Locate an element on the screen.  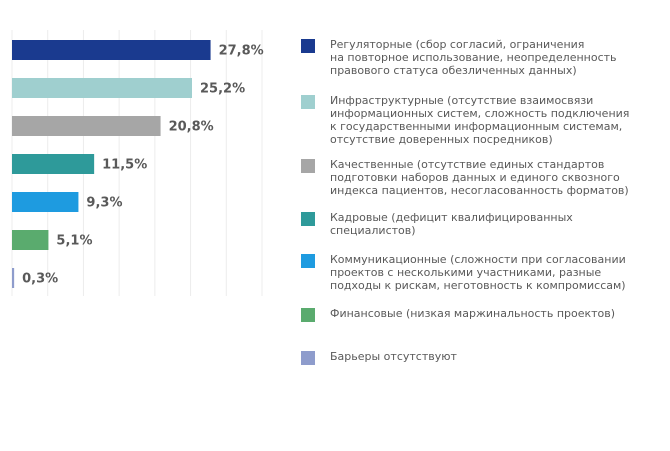
value-label: 5,1% is located at coordinates (74, 241).